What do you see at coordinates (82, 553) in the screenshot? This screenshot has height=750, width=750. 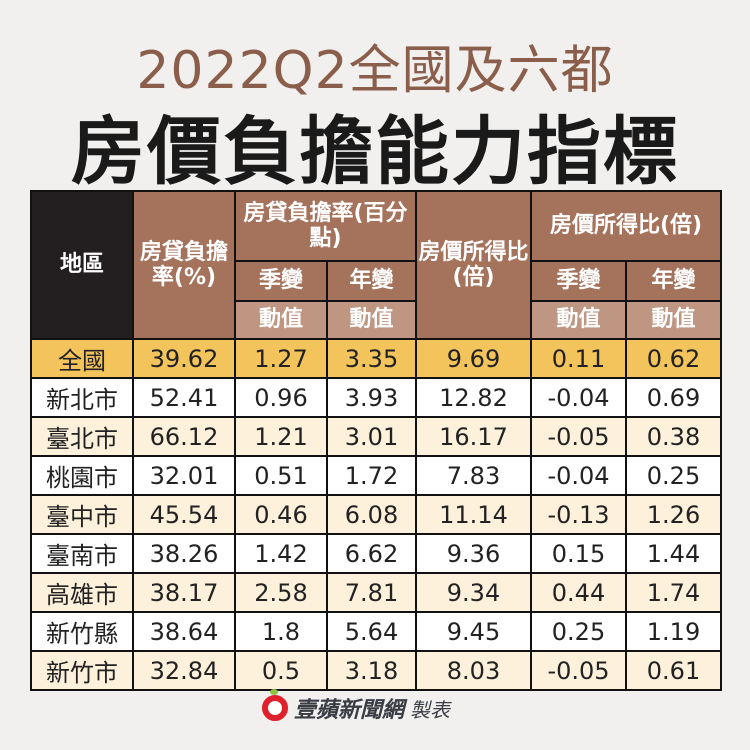 I see `cell-region: 臺南市` at bounding box center [82, 553].